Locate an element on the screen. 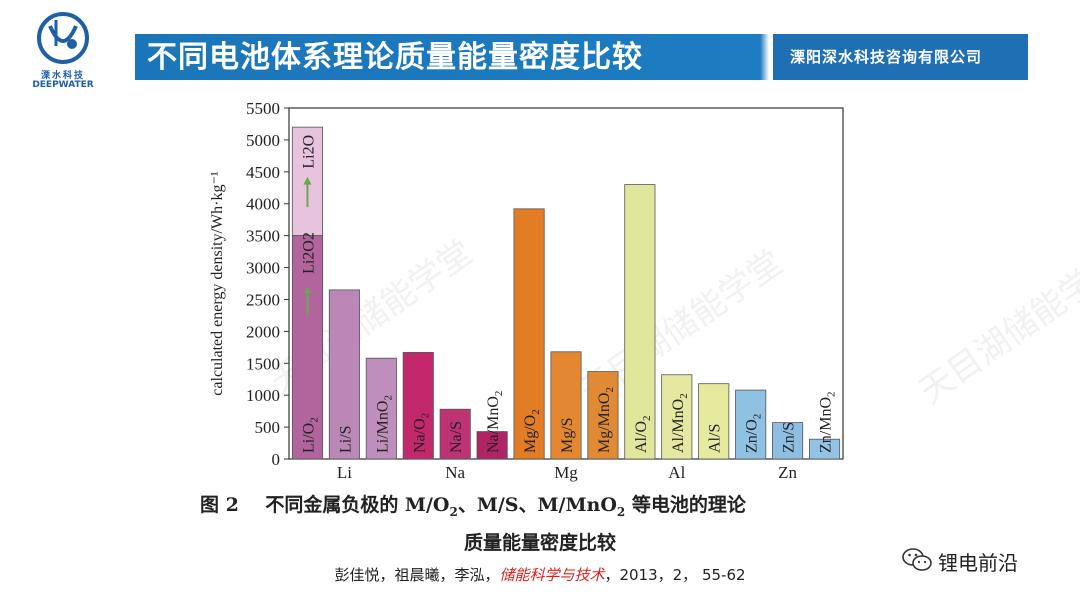 The width and height of the screenshot is (1080, 607). company-name: 溧阳深水科技咨询有限公司 is located at coordinates (886, 57).